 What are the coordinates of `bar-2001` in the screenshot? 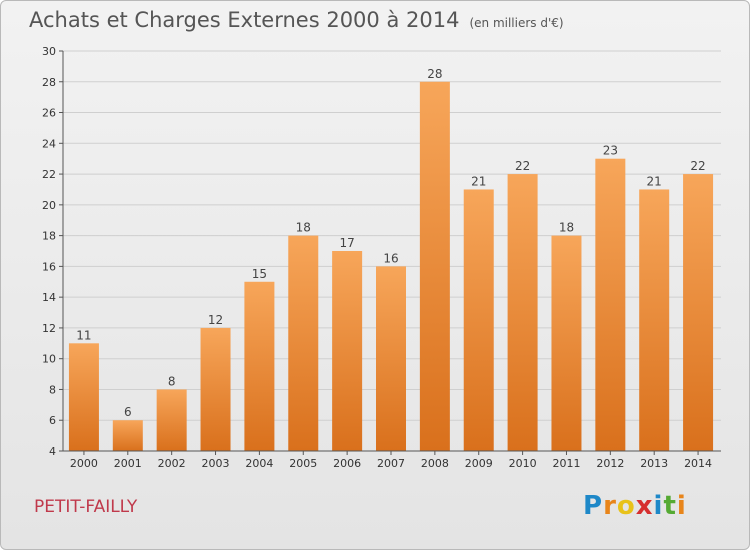 It's located at (127, 435).